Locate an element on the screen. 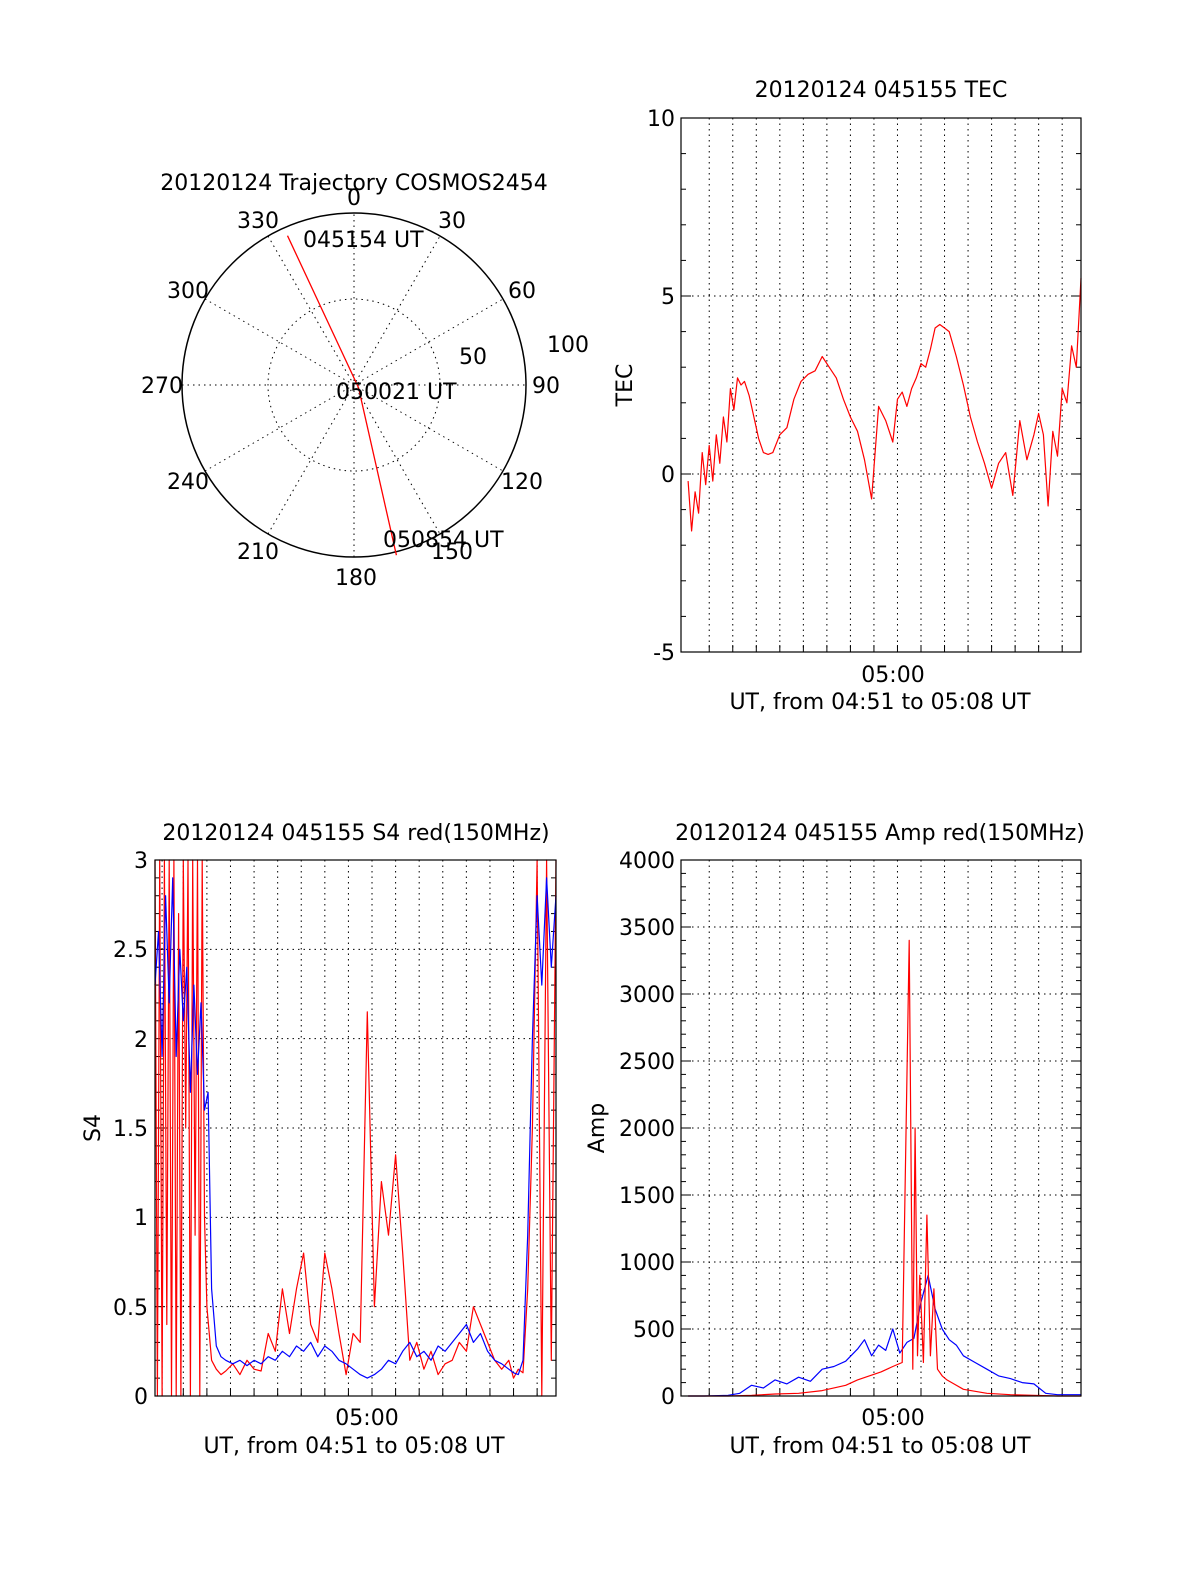  s4-ytick-0: 0 is located at coordinates (141, 1397).